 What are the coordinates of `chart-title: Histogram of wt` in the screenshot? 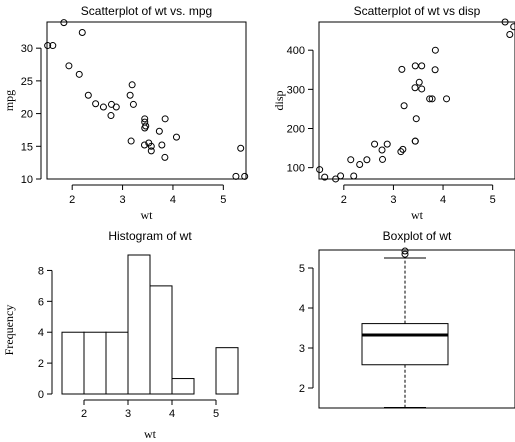 It's located at (150, 236).